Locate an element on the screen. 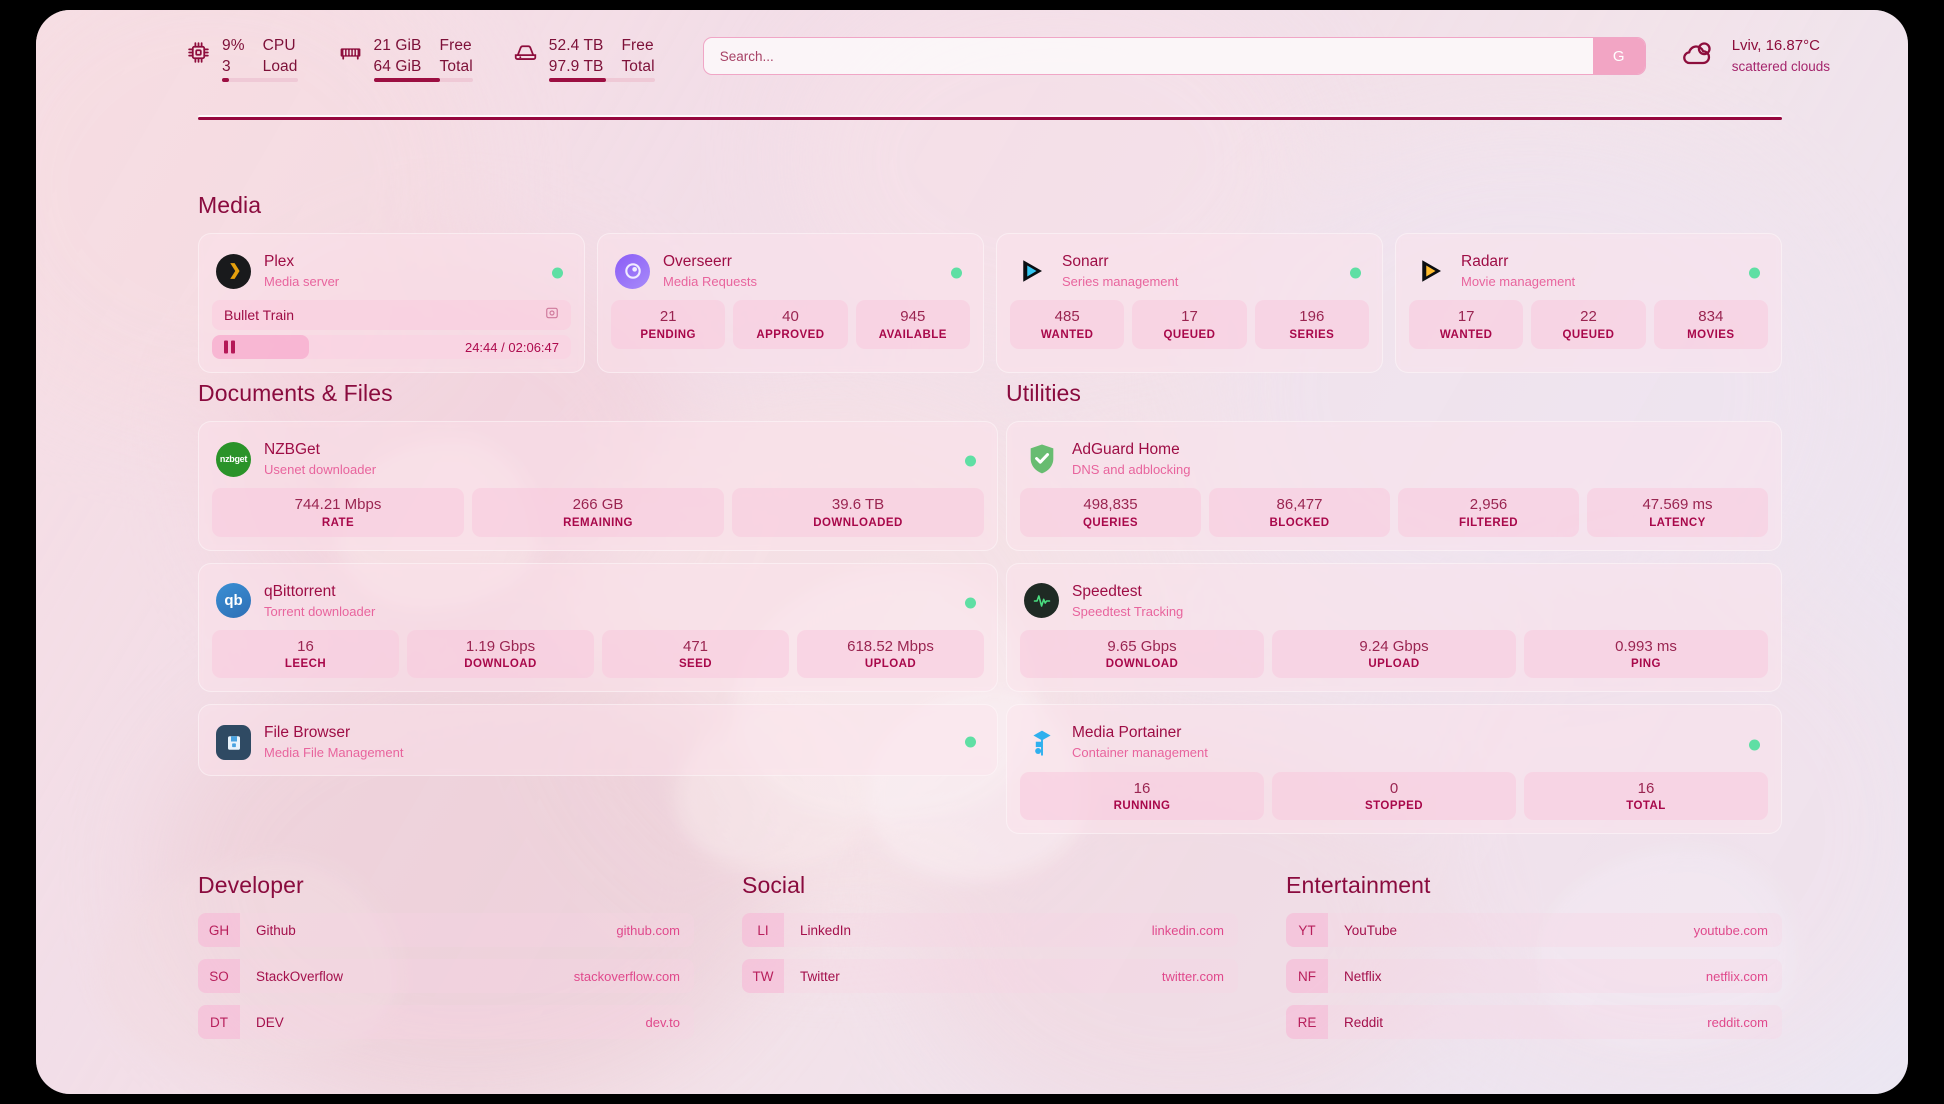 The width and height of the screenshot is (1944, 1104). bookmark-abbr: GH is located at coordinates (219, 930).